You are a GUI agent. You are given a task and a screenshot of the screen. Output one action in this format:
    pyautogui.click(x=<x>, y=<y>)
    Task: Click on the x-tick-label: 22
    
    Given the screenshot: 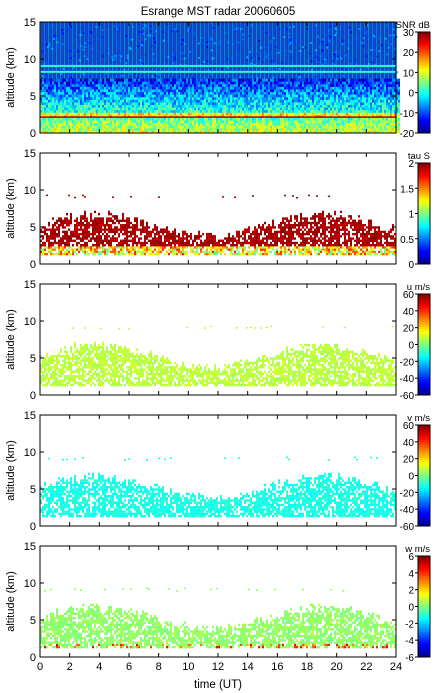 What is the action you would take?
    pyautogui.click(x=366, y=667)
    